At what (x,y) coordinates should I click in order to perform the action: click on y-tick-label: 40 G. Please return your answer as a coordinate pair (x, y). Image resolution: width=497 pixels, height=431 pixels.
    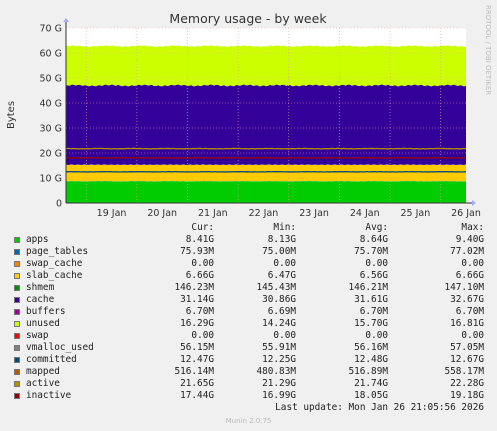
    Looking at the image, I should click on (51, 104).